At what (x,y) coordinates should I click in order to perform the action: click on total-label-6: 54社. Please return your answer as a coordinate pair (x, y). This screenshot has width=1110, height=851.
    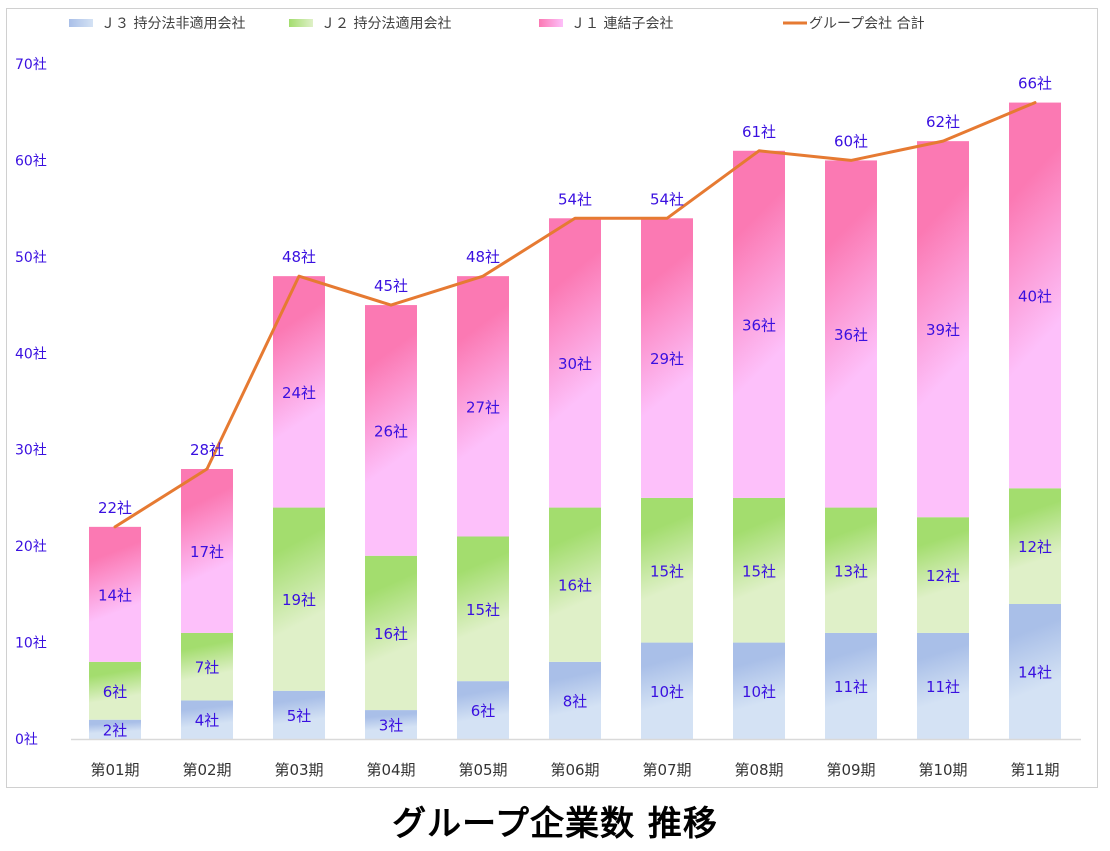
    Looking at the image, I should click on (667, 199).